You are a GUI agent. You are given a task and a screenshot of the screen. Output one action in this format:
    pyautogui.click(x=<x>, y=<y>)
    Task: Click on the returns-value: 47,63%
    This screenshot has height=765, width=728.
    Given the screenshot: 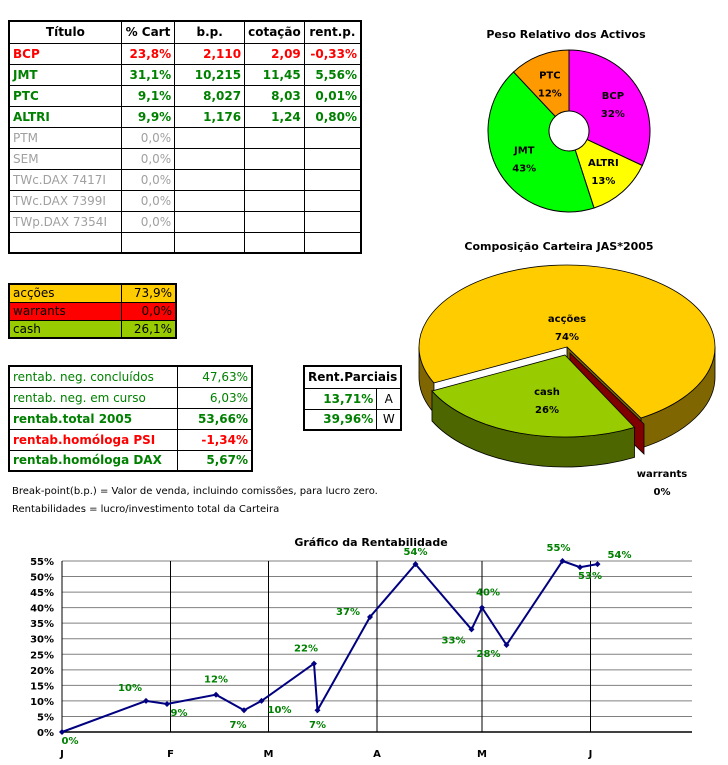 What is the action you would take?
    pyautogui.click(x=215, y=376)
    